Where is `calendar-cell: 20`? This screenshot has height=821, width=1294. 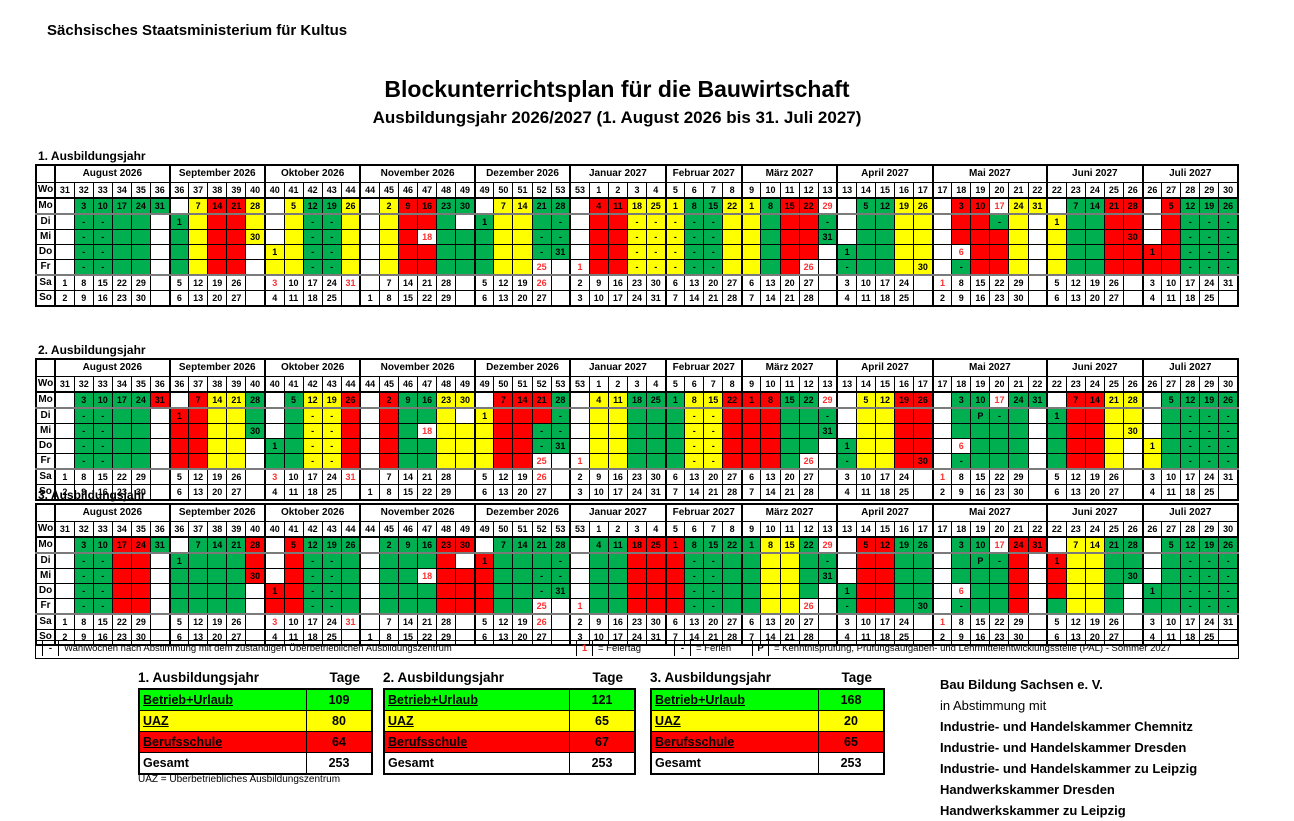
calendar-cell: 20 is located at coordinates (789, 282).